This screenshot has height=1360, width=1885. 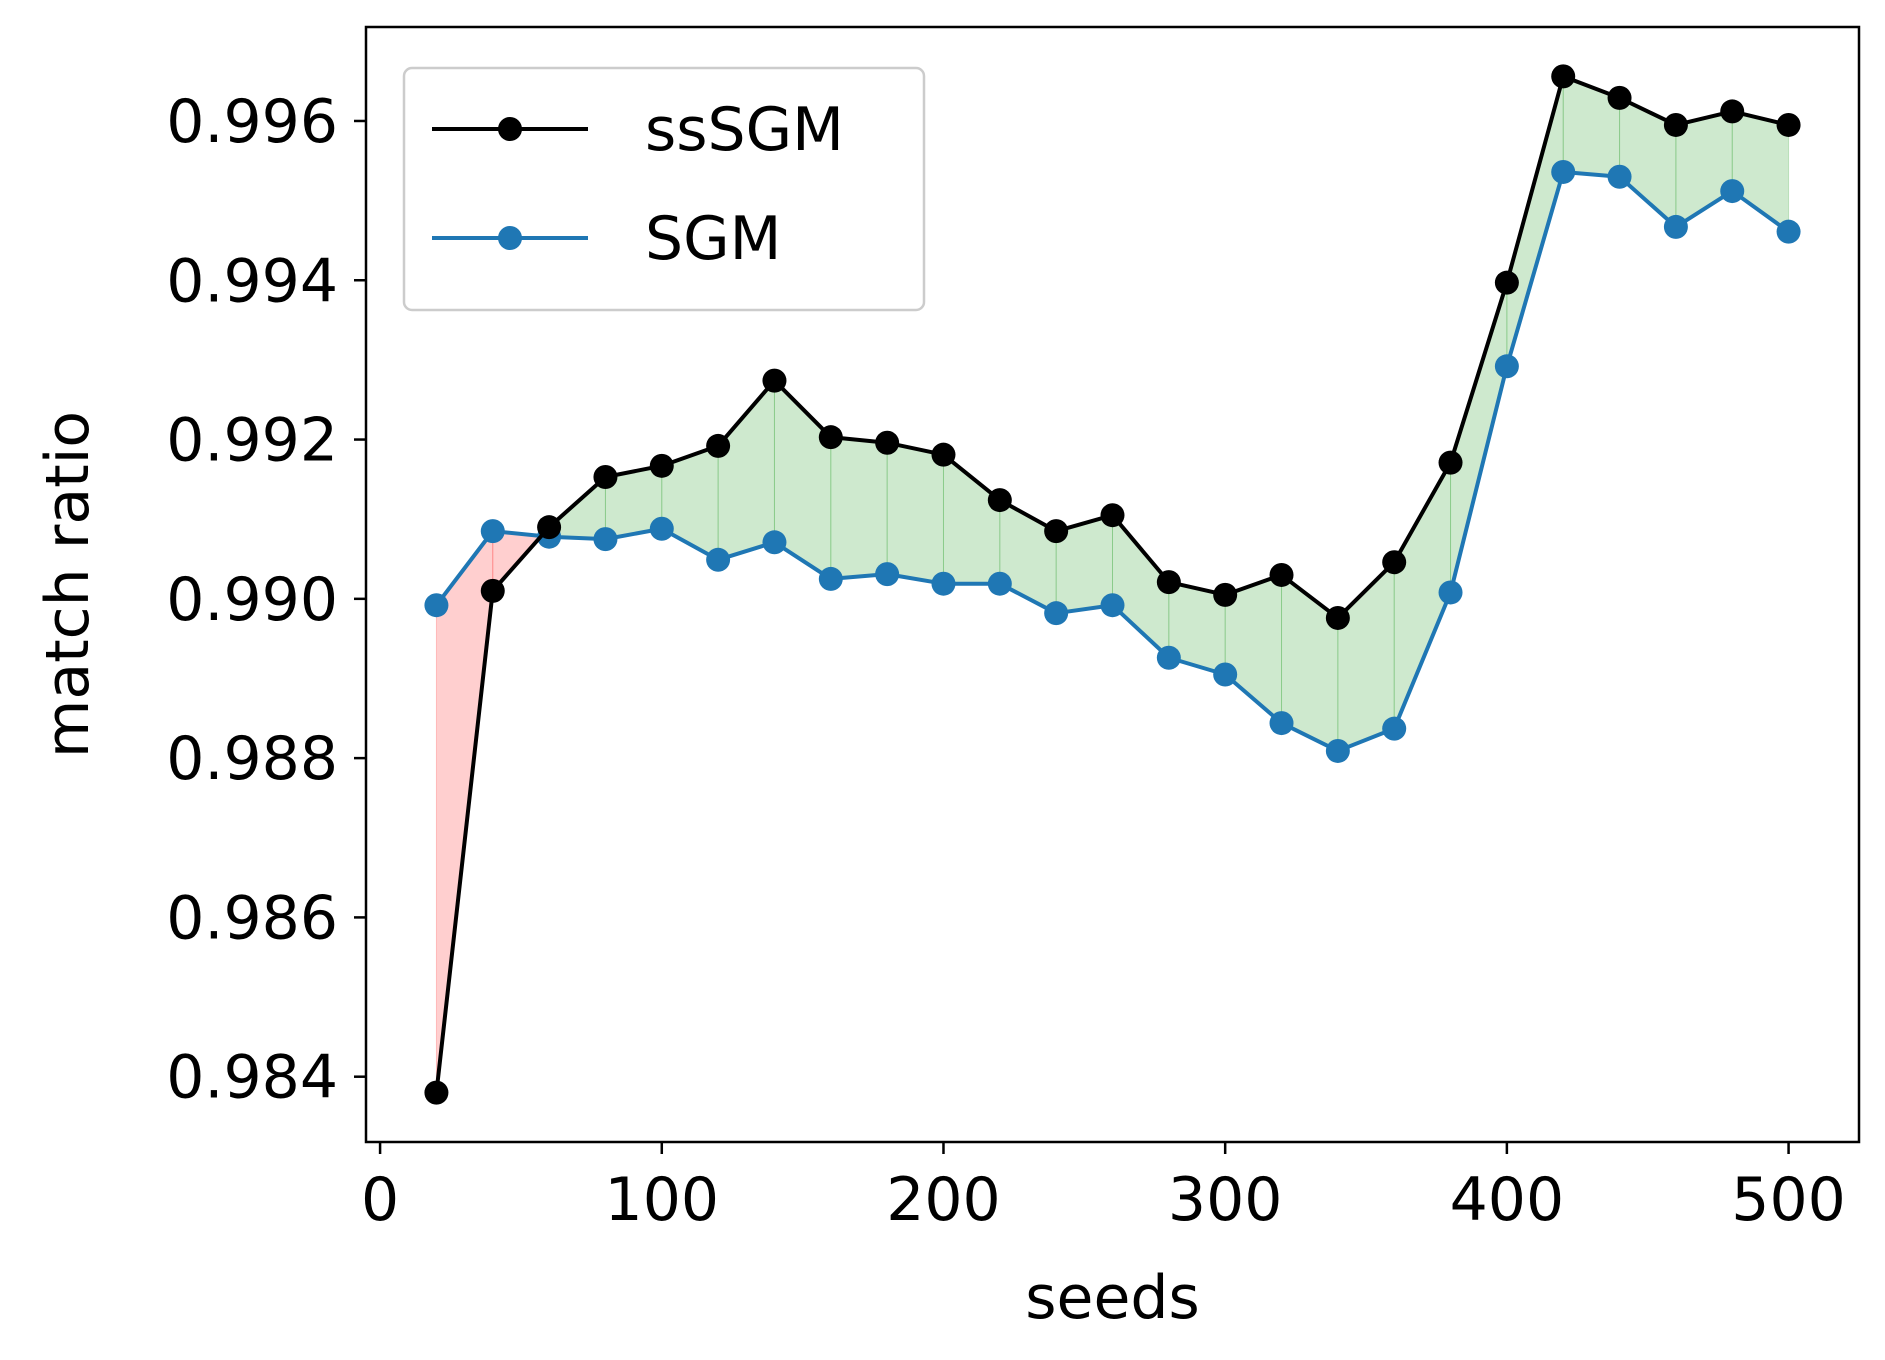 What do you see at coordinates (1112, 1298) in the screenshot?
I see `x-axis-title: seeds` at bounding box center [1112, 1298].